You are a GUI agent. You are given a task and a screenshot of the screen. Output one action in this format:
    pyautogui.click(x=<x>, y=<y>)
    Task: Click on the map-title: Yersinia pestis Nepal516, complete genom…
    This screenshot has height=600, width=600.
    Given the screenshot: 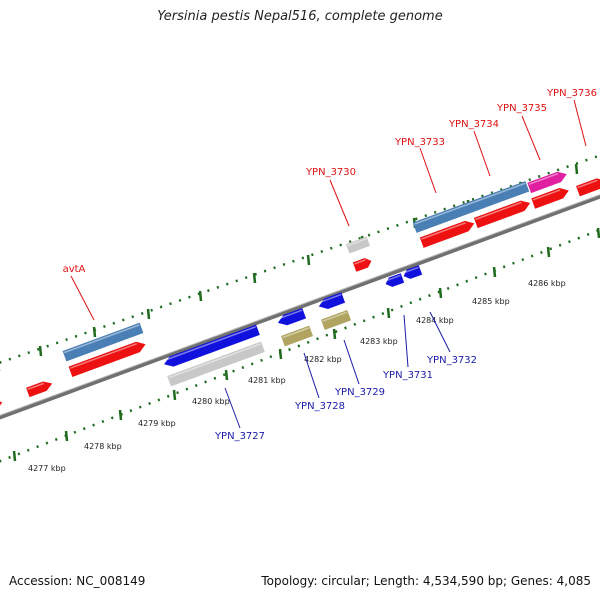 What is the action you would take?
    pyautogui.click(x=300, y=16)
    